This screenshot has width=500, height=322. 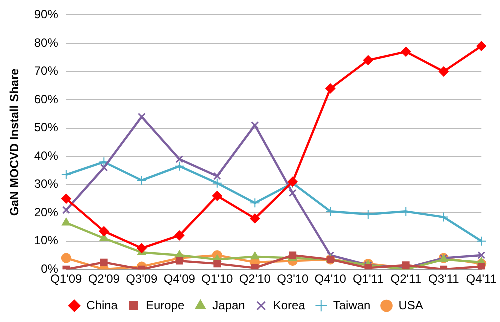 I want to click on y-tick-label: 30%, so click(x=46, y=184).